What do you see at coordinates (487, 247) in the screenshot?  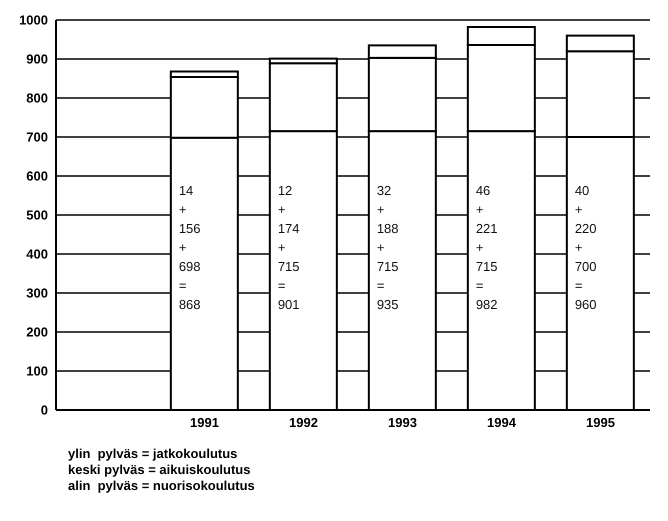 I see `annotation: 46 + 221 + 715 = 982` at bounding box center [487, 247].